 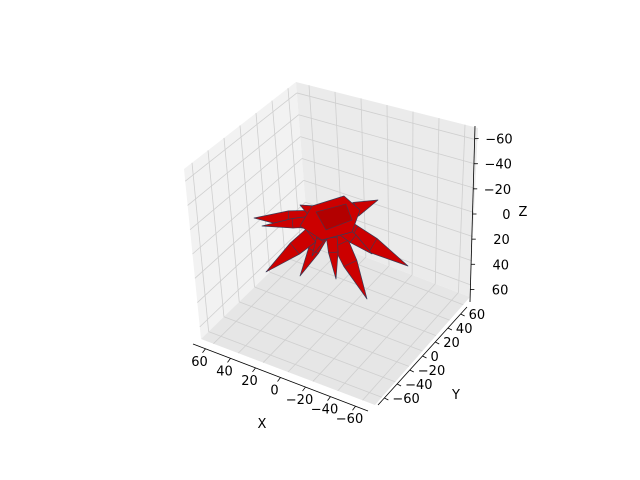 I want to click on y-tick-label: −40, so click(x=418, y=385).